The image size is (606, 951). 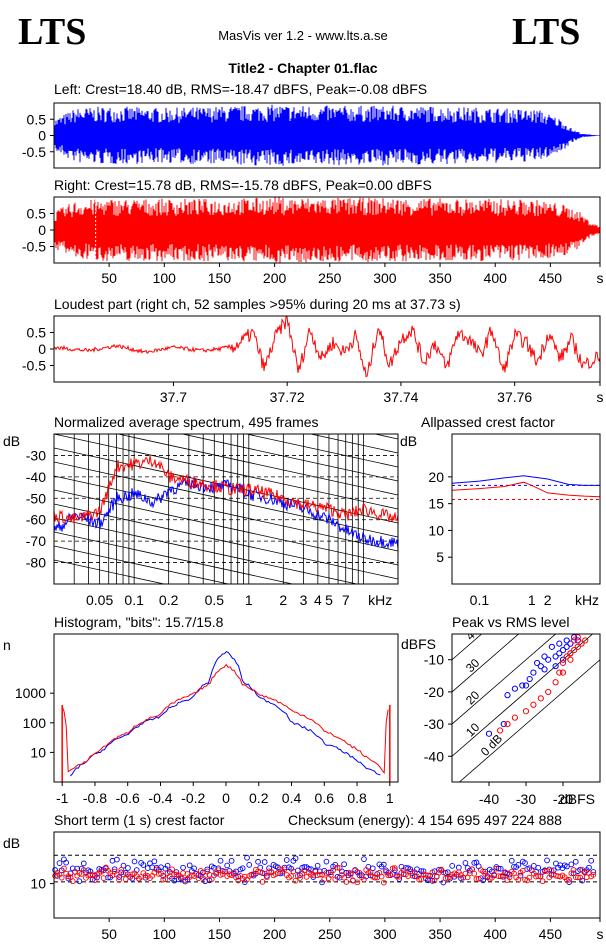 I want to click on right-waveform-ytick-label: 0.5, so click(x=37, y=214).